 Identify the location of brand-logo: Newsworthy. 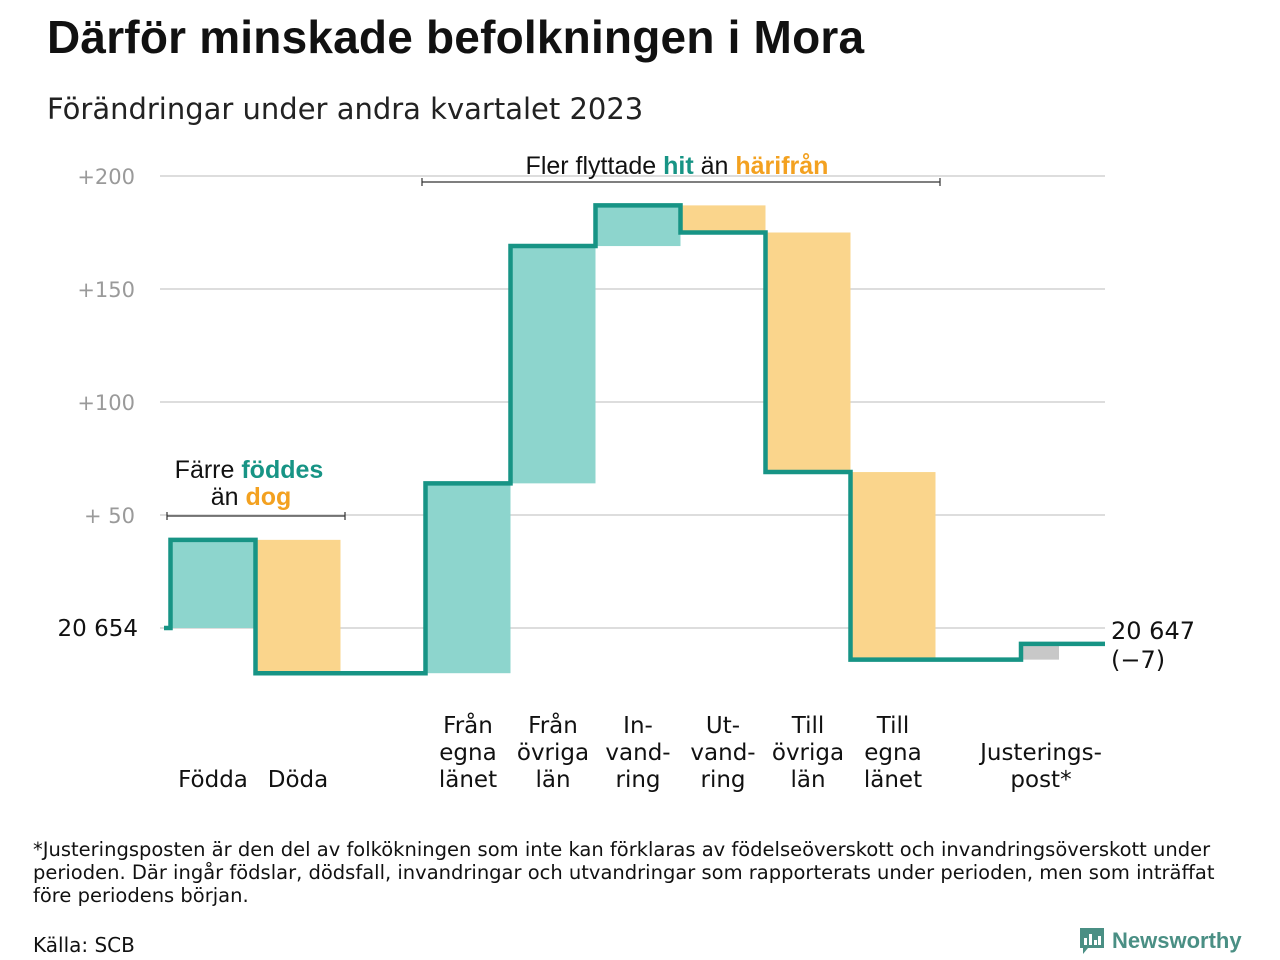
(1161, 941).